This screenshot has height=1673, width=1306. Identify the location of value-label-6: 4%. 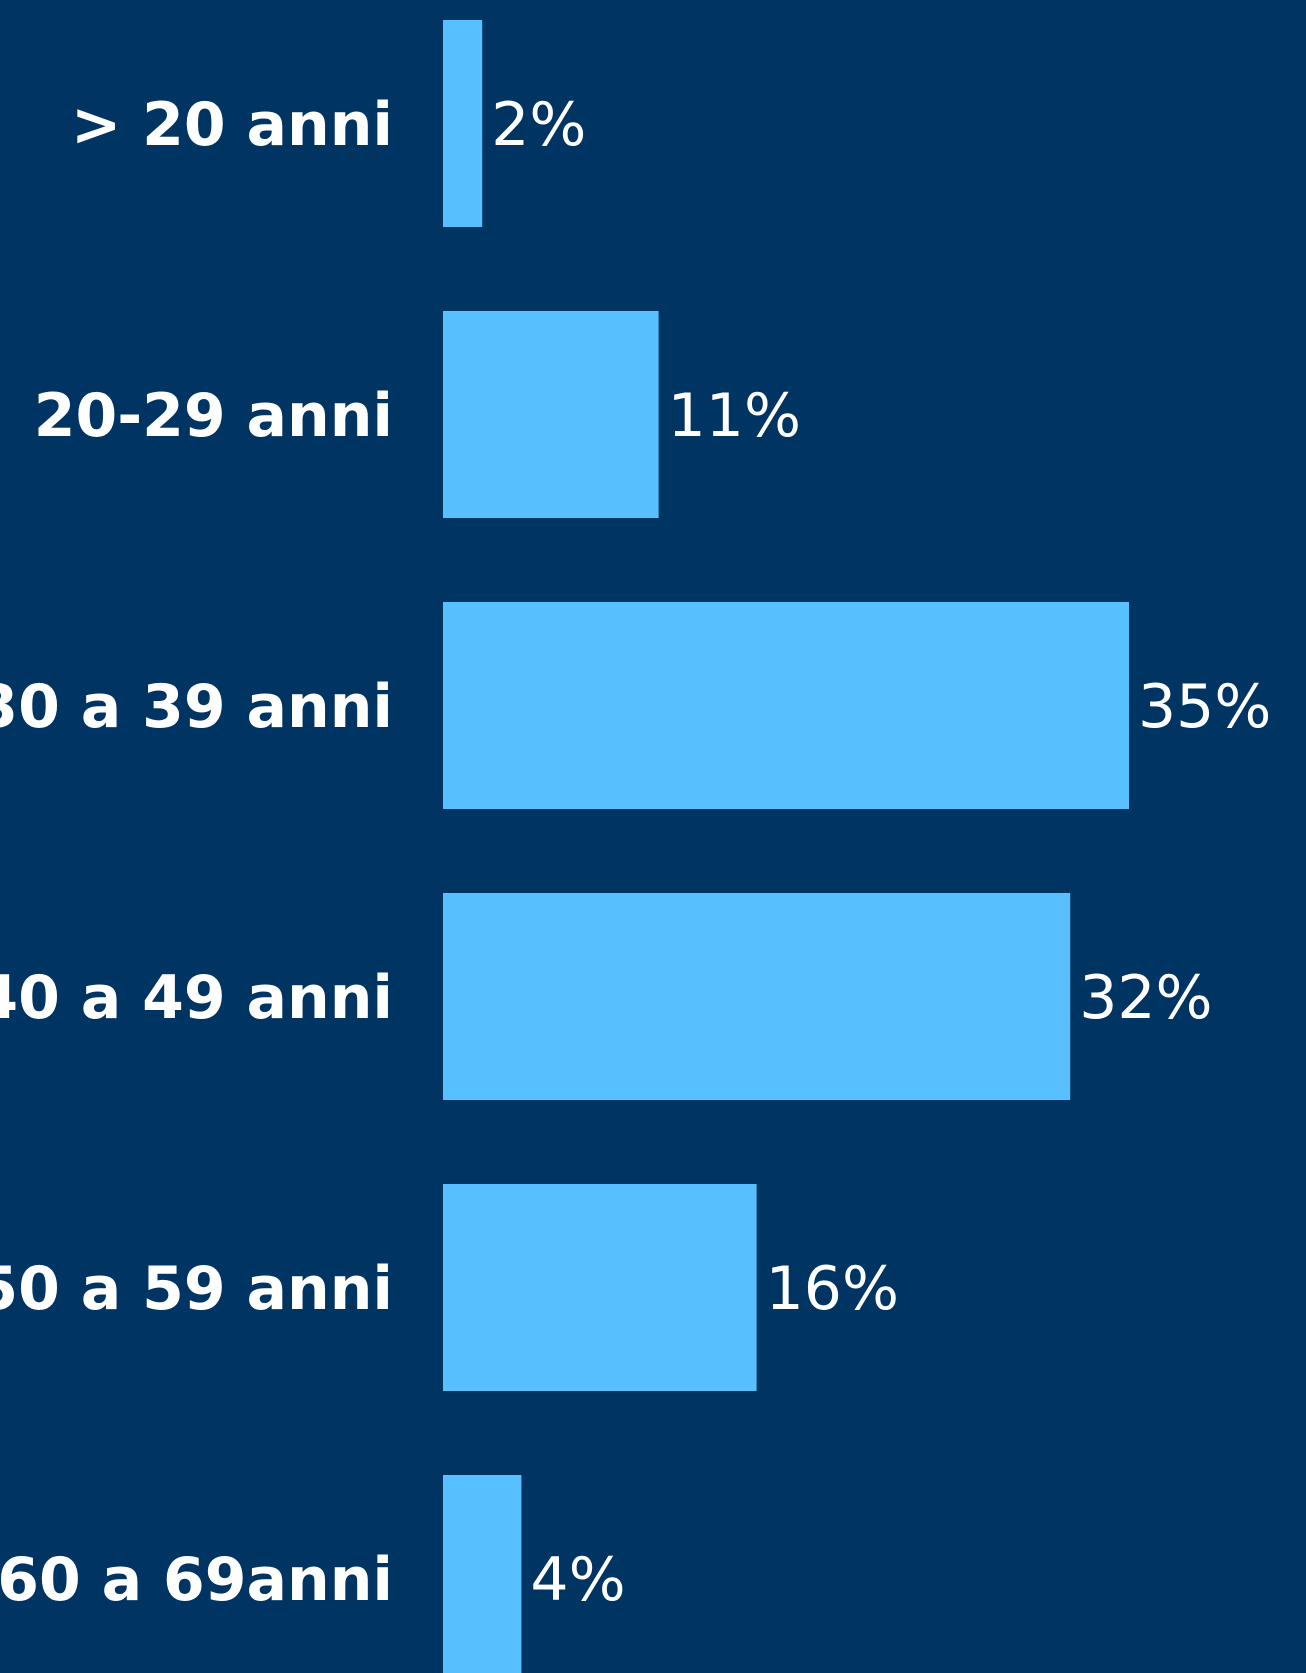
(577, 1580).